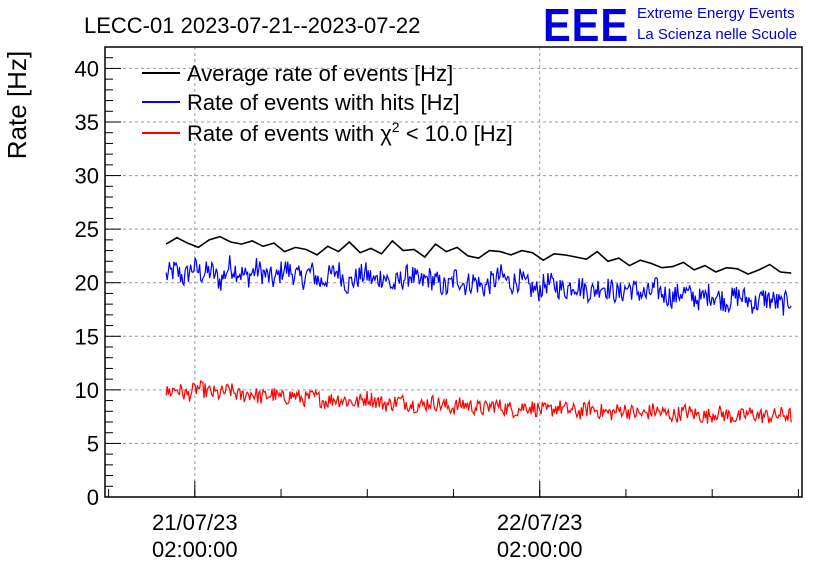  Describe the element at coordinates (540, 522) in the screenshot. I see `x-tick-date-label: 22/07/23` at that location.